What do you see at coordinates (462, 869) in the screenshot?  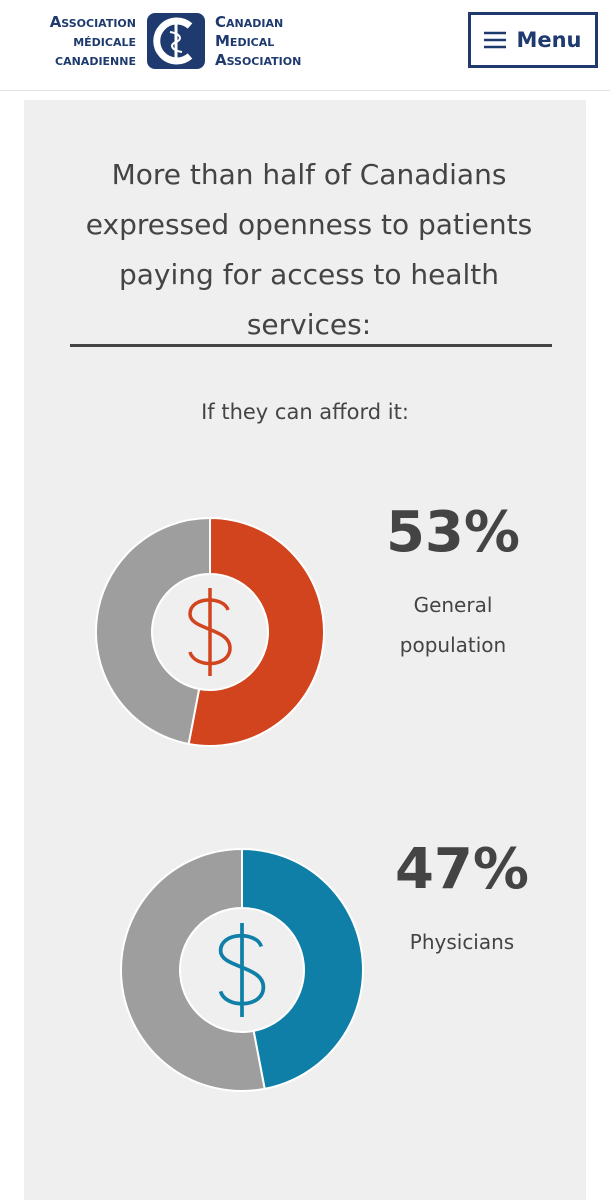 I see `percentage: 47%` at bounding box center [462, 869].